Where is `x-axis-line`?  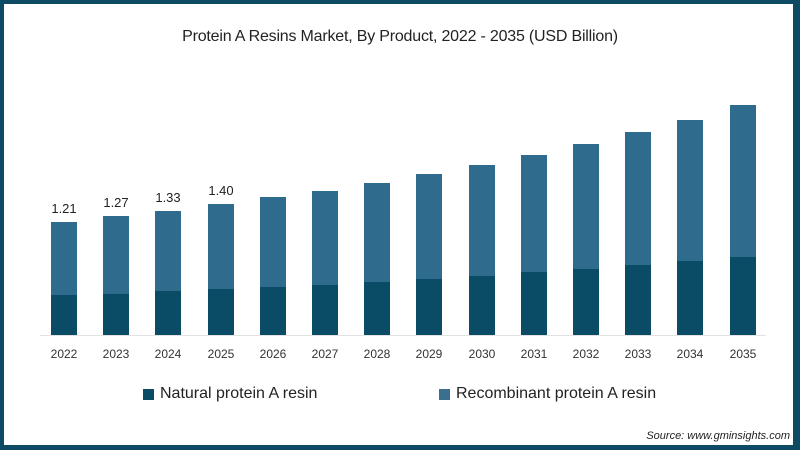 x-axis-line is located at coordinates (403, 335).